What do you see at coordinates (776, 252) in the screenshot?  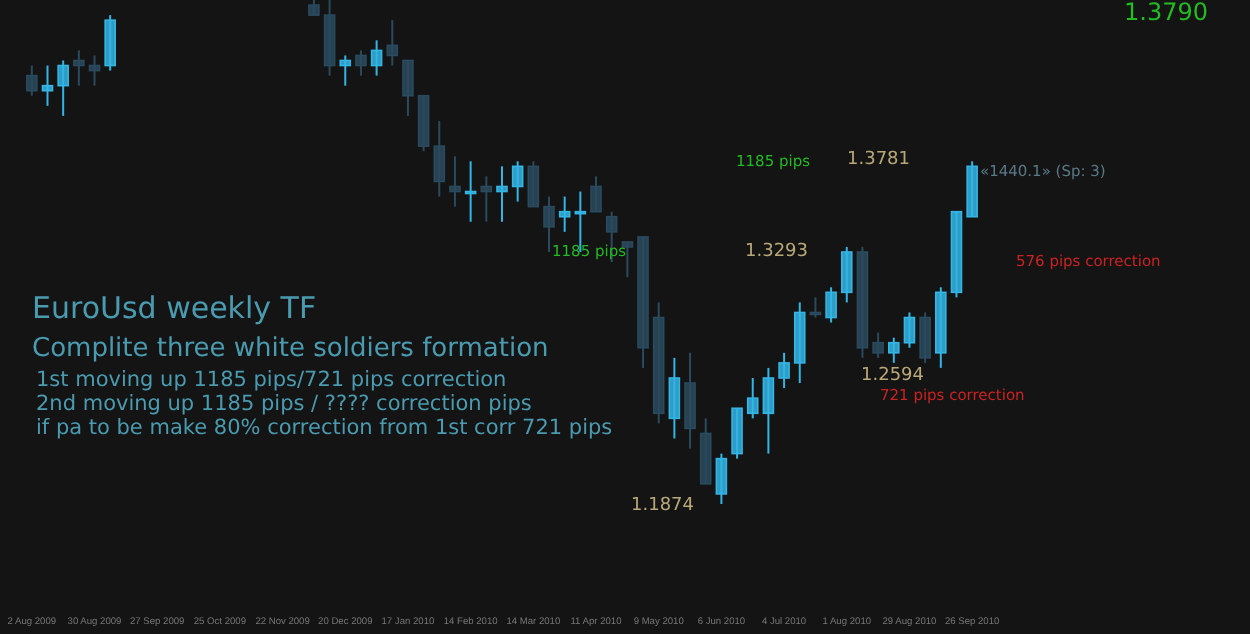 I see `annotation: 1.3293` at bounding box center [776, 252].